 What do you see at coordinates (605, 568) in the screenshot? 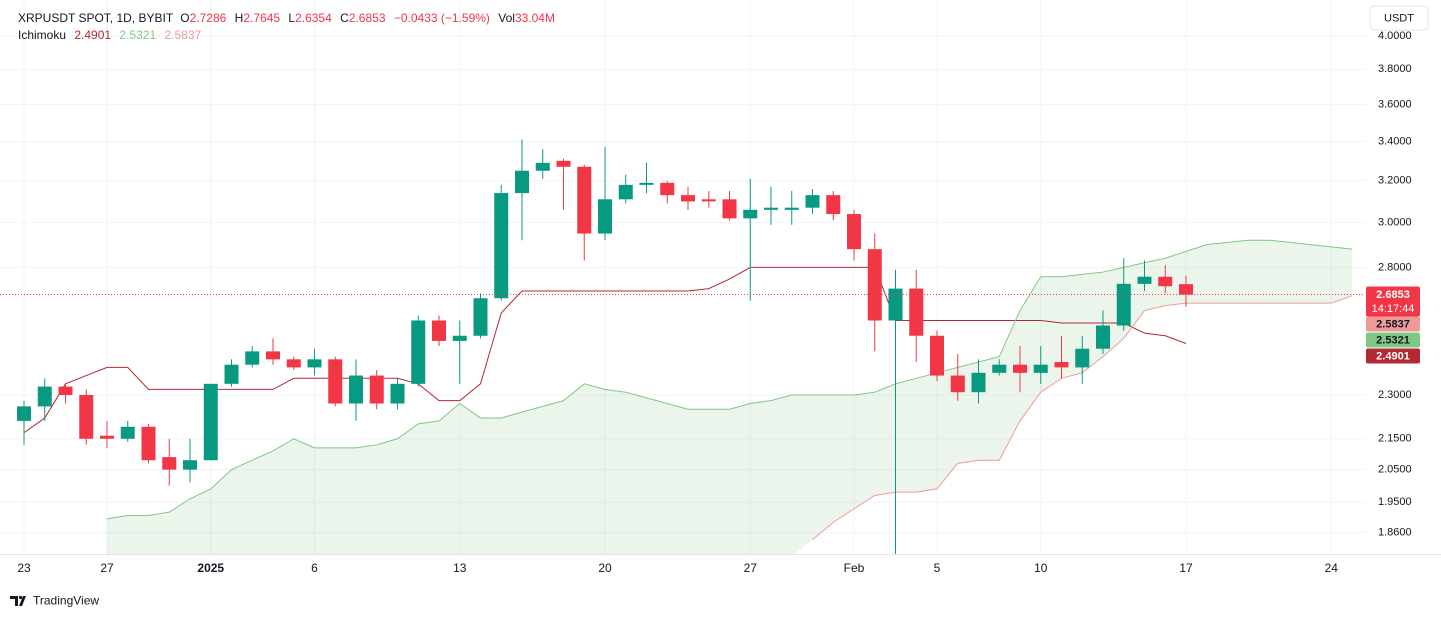
I see `x-tick-label: 20` at bounding box center [605, 568].